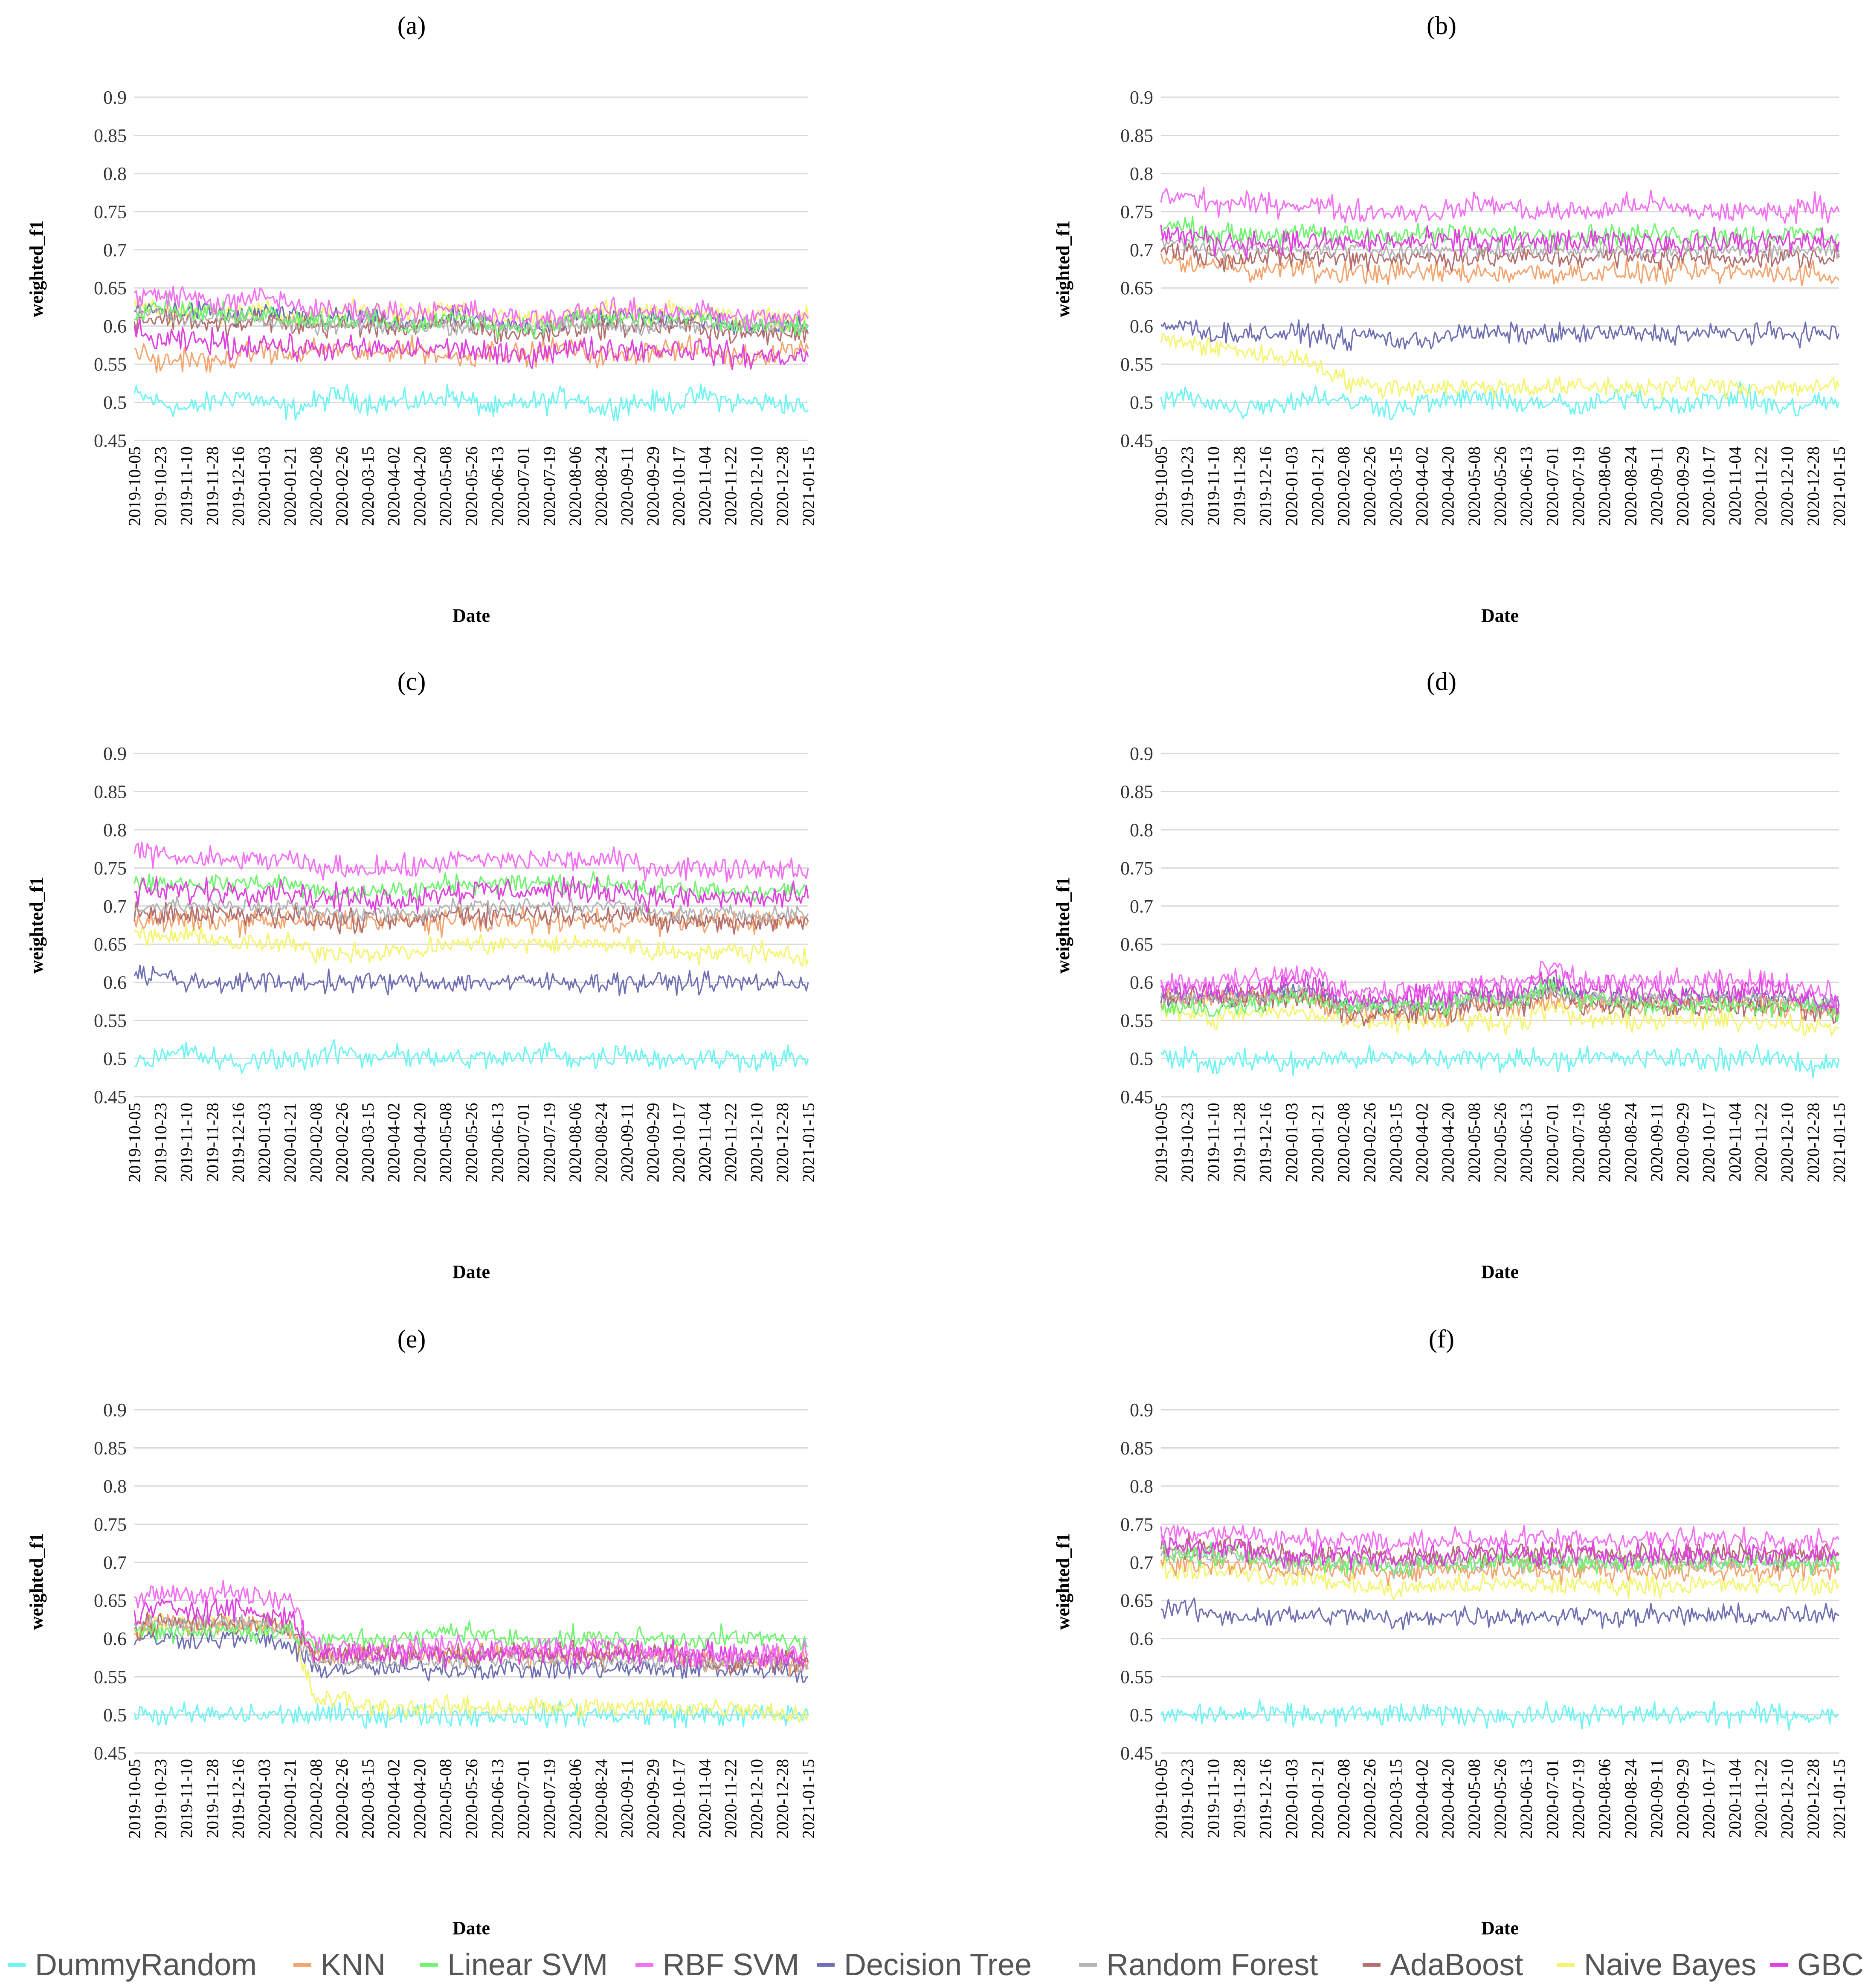 The width and height of the screenshot is (1868, 1988). What do you see at coordinates (1141, 1716) in the screenshot?
I see `y-tick-label: 0.5` at bounding box center [1141, 1716].